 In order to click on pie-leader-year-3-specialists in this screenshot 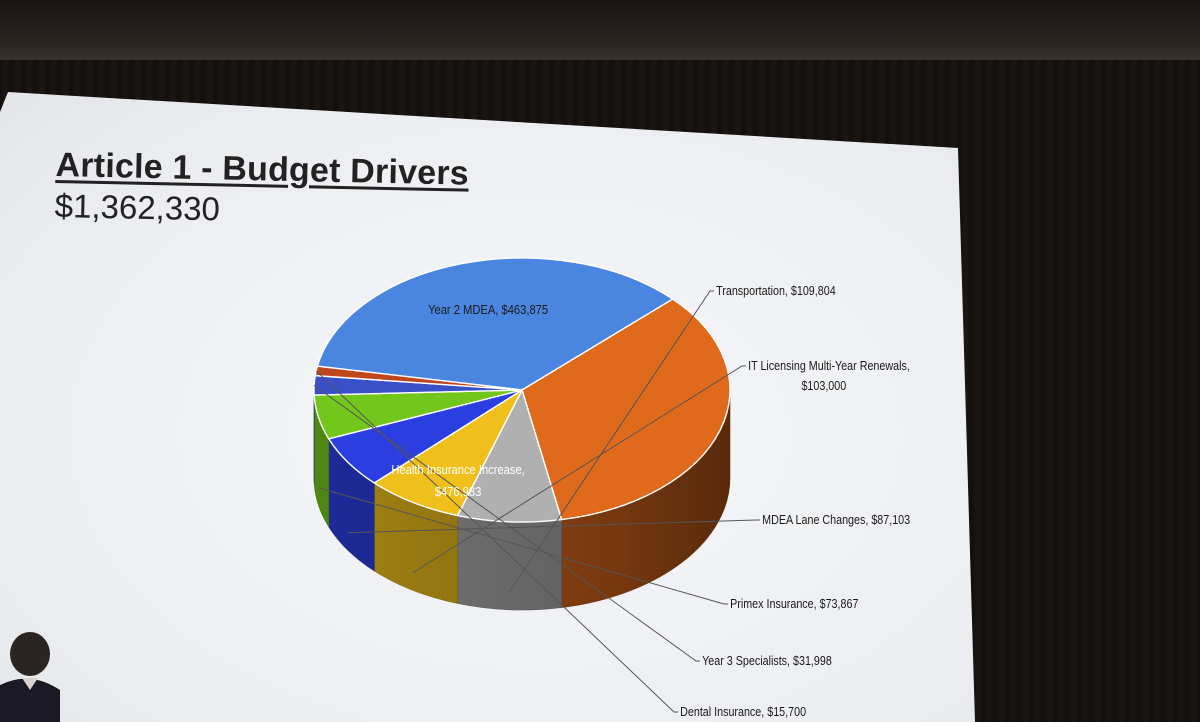, I will do `click(506, 523)`.